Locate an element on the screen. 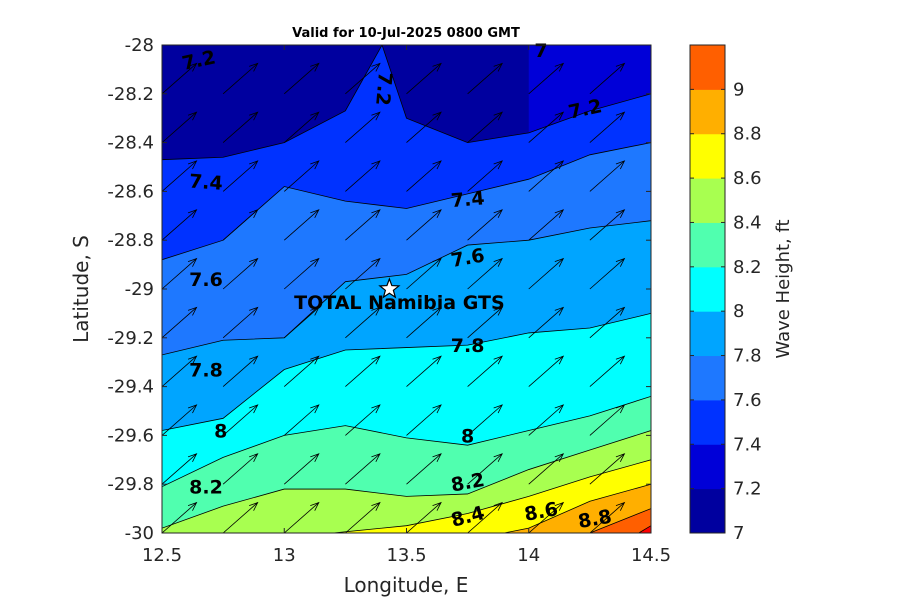 This screenshot has width=900, height=600. colorbar-tick-label: 7 is located at coordinates (738, 533).